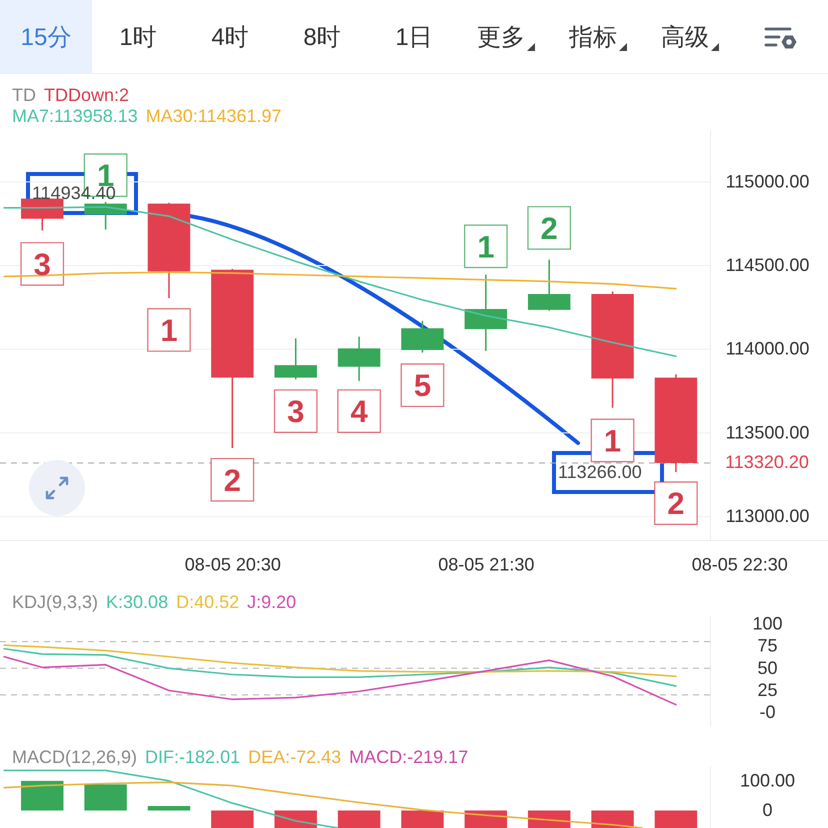 The height and width of the screenshot is (828, 828). Describe the element at coordinates (593, 37) in the screenshot. I see `text: 指标` at that location.